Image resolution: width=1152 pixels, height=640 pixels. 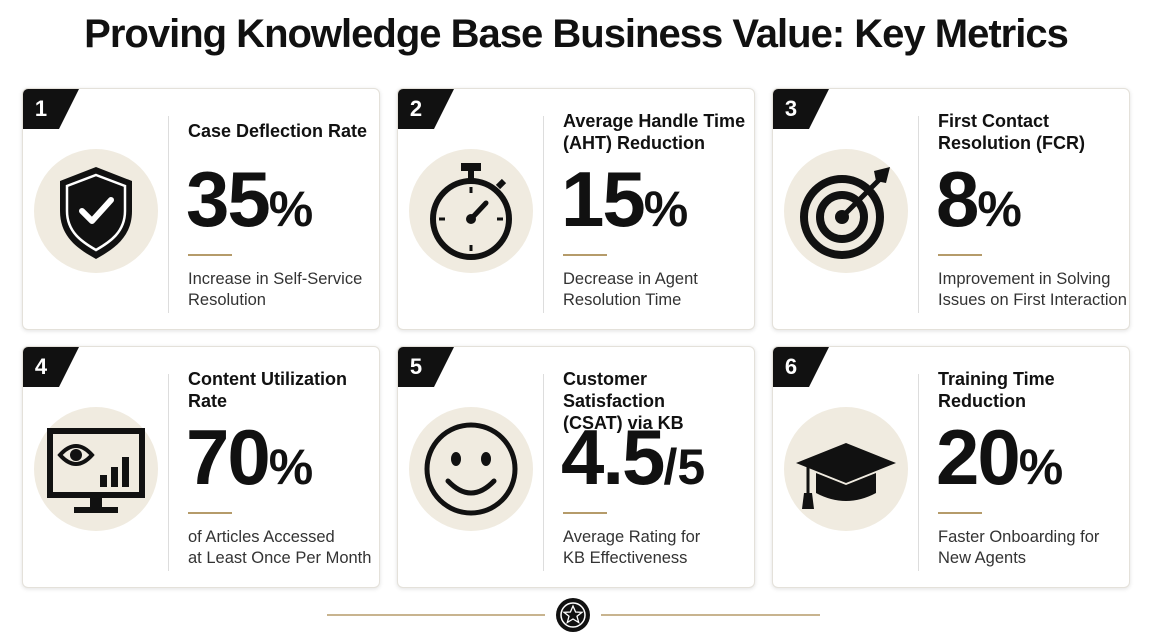 I want to click on metric-value: 35%, so click(x=249, y=199).